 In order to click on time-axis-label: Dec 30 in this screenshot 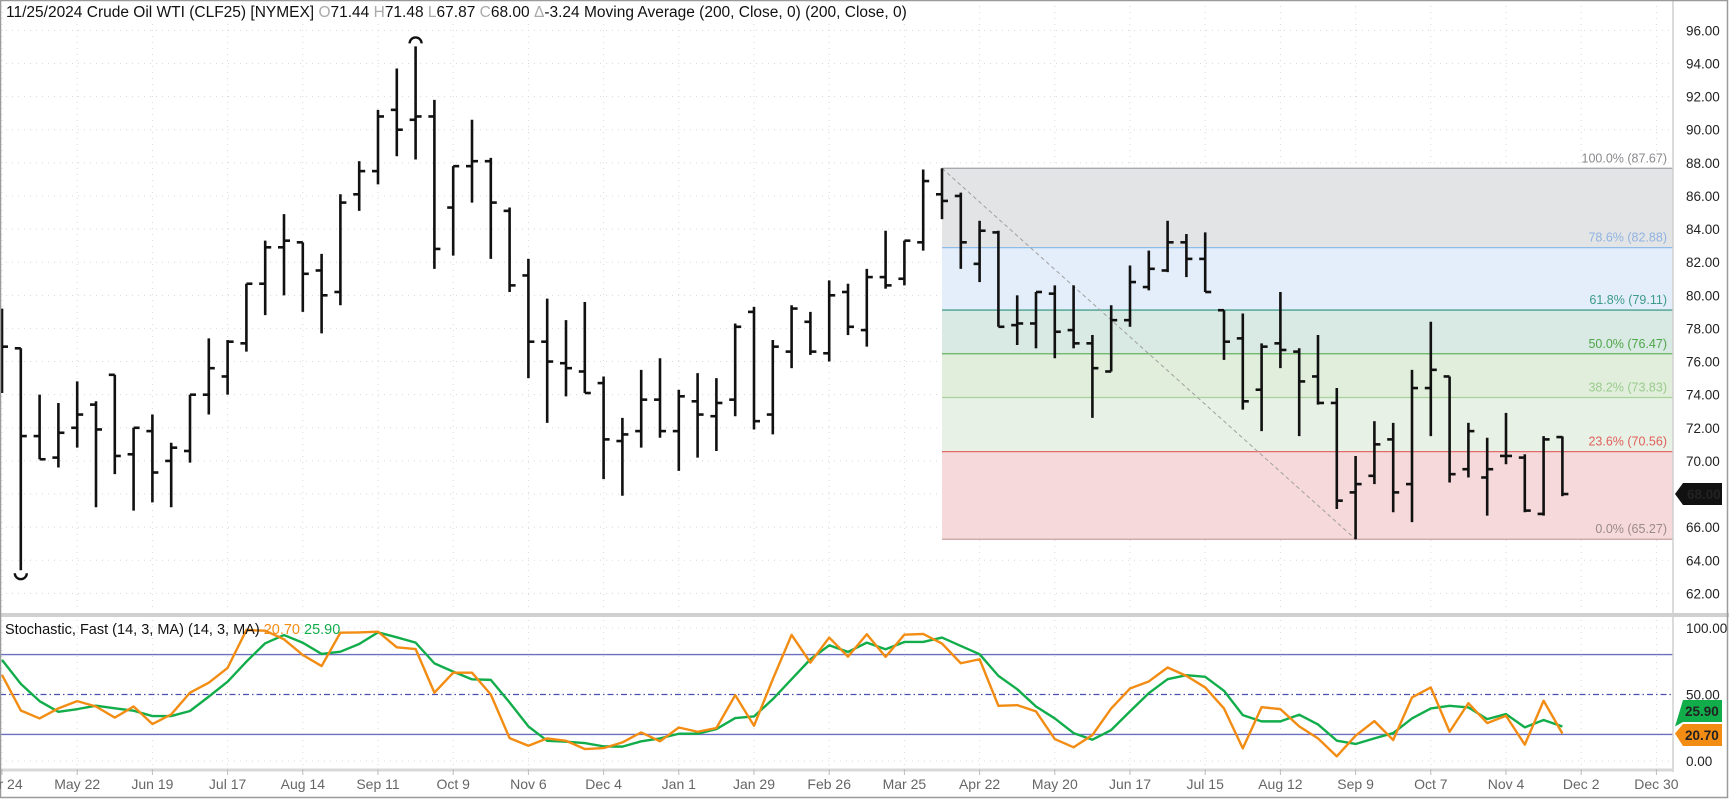, I will do `click(1656, 784)`.